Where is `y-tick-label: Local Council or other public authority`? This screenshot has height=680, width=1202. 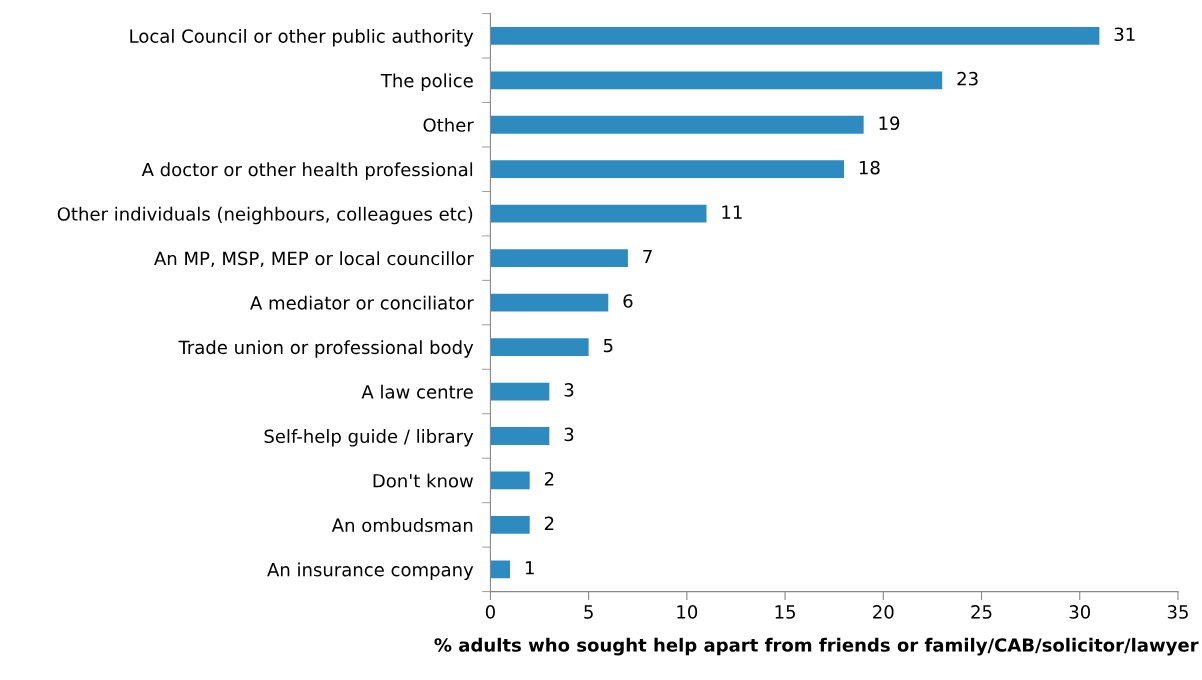
y-tick-label: Local Council or other public authority is located at coordinates (302, 37).